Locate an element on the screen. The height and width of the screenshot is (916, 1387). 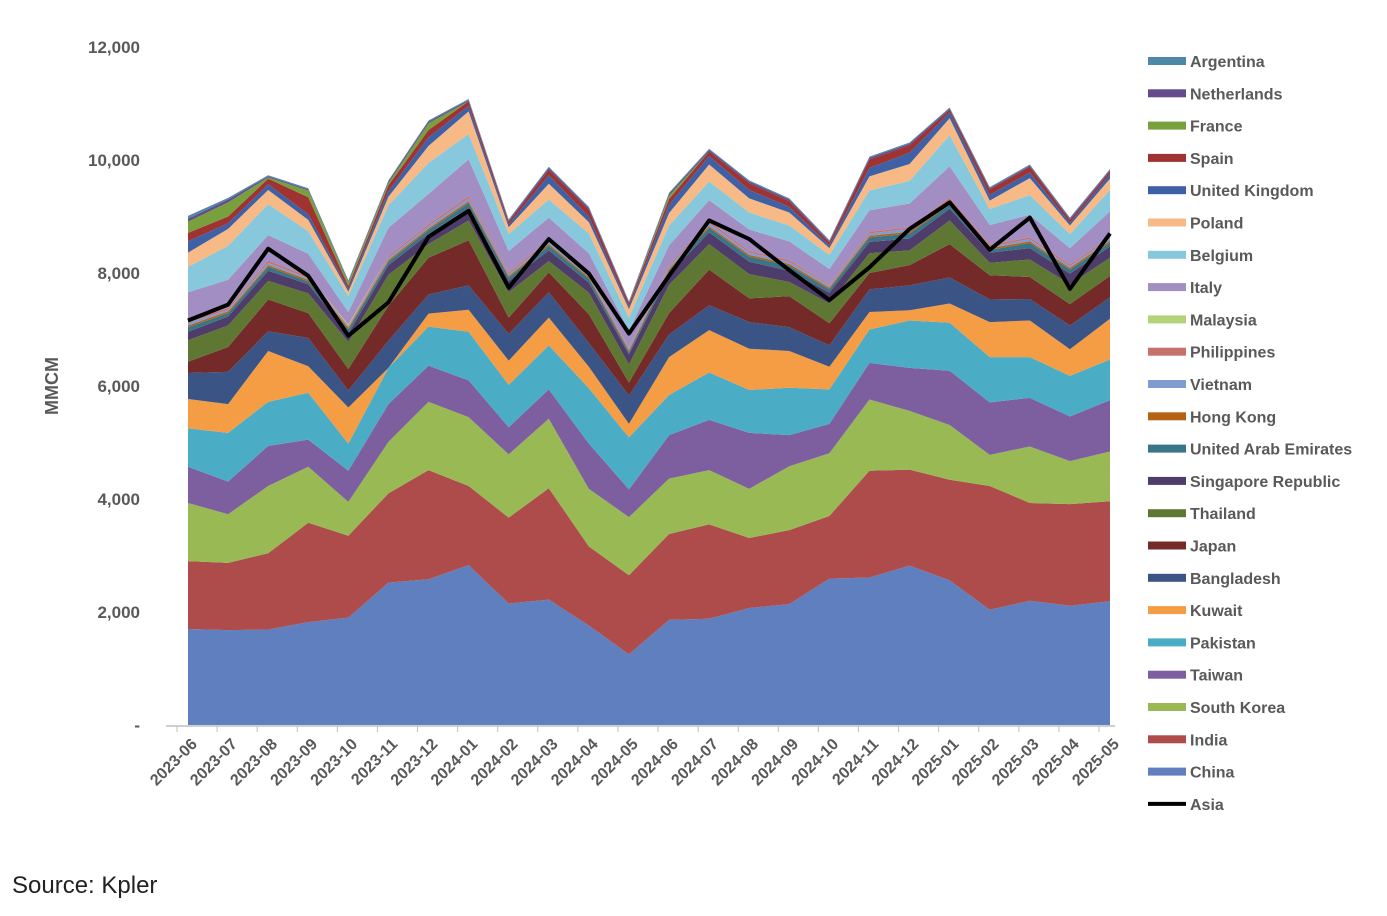
legend-label-thailand: Thailand is located at coordinates (1223, 514).